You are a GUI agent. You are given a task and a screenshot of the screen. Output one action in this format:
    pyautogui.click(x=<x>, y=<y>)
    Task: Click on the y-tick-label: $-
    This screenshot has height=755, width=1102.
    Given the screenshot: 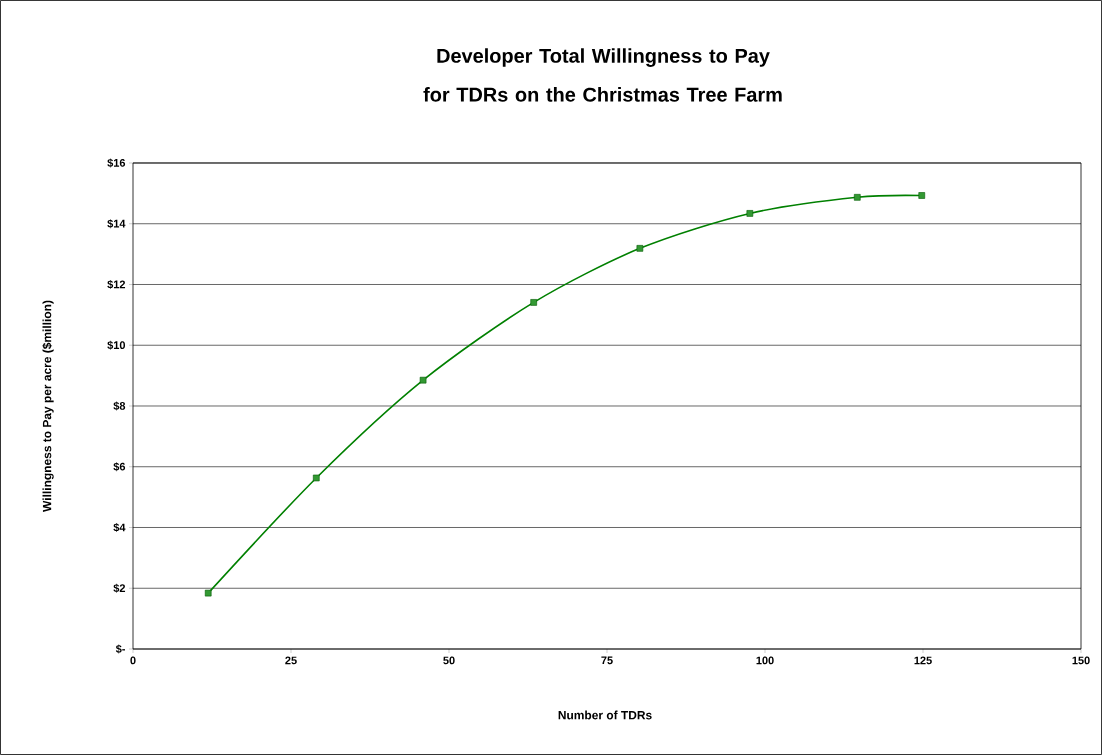 What is the action you would take?
    pyautogui.click(x=120, y=649)
    